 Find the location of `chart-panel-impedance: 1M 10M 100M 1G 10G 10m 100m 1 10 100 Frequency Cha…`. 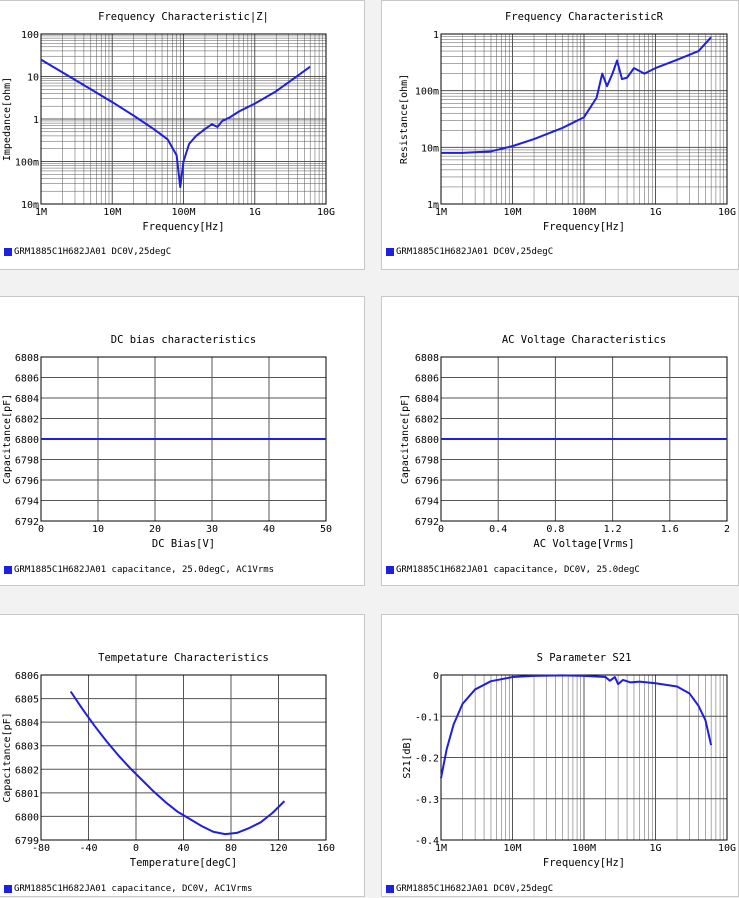

chart-panel-impedance: 1M 10M 100M 1G 10G 10m 100m 1 10 100 Frequency Cha… is located at coordinates (182, 135).